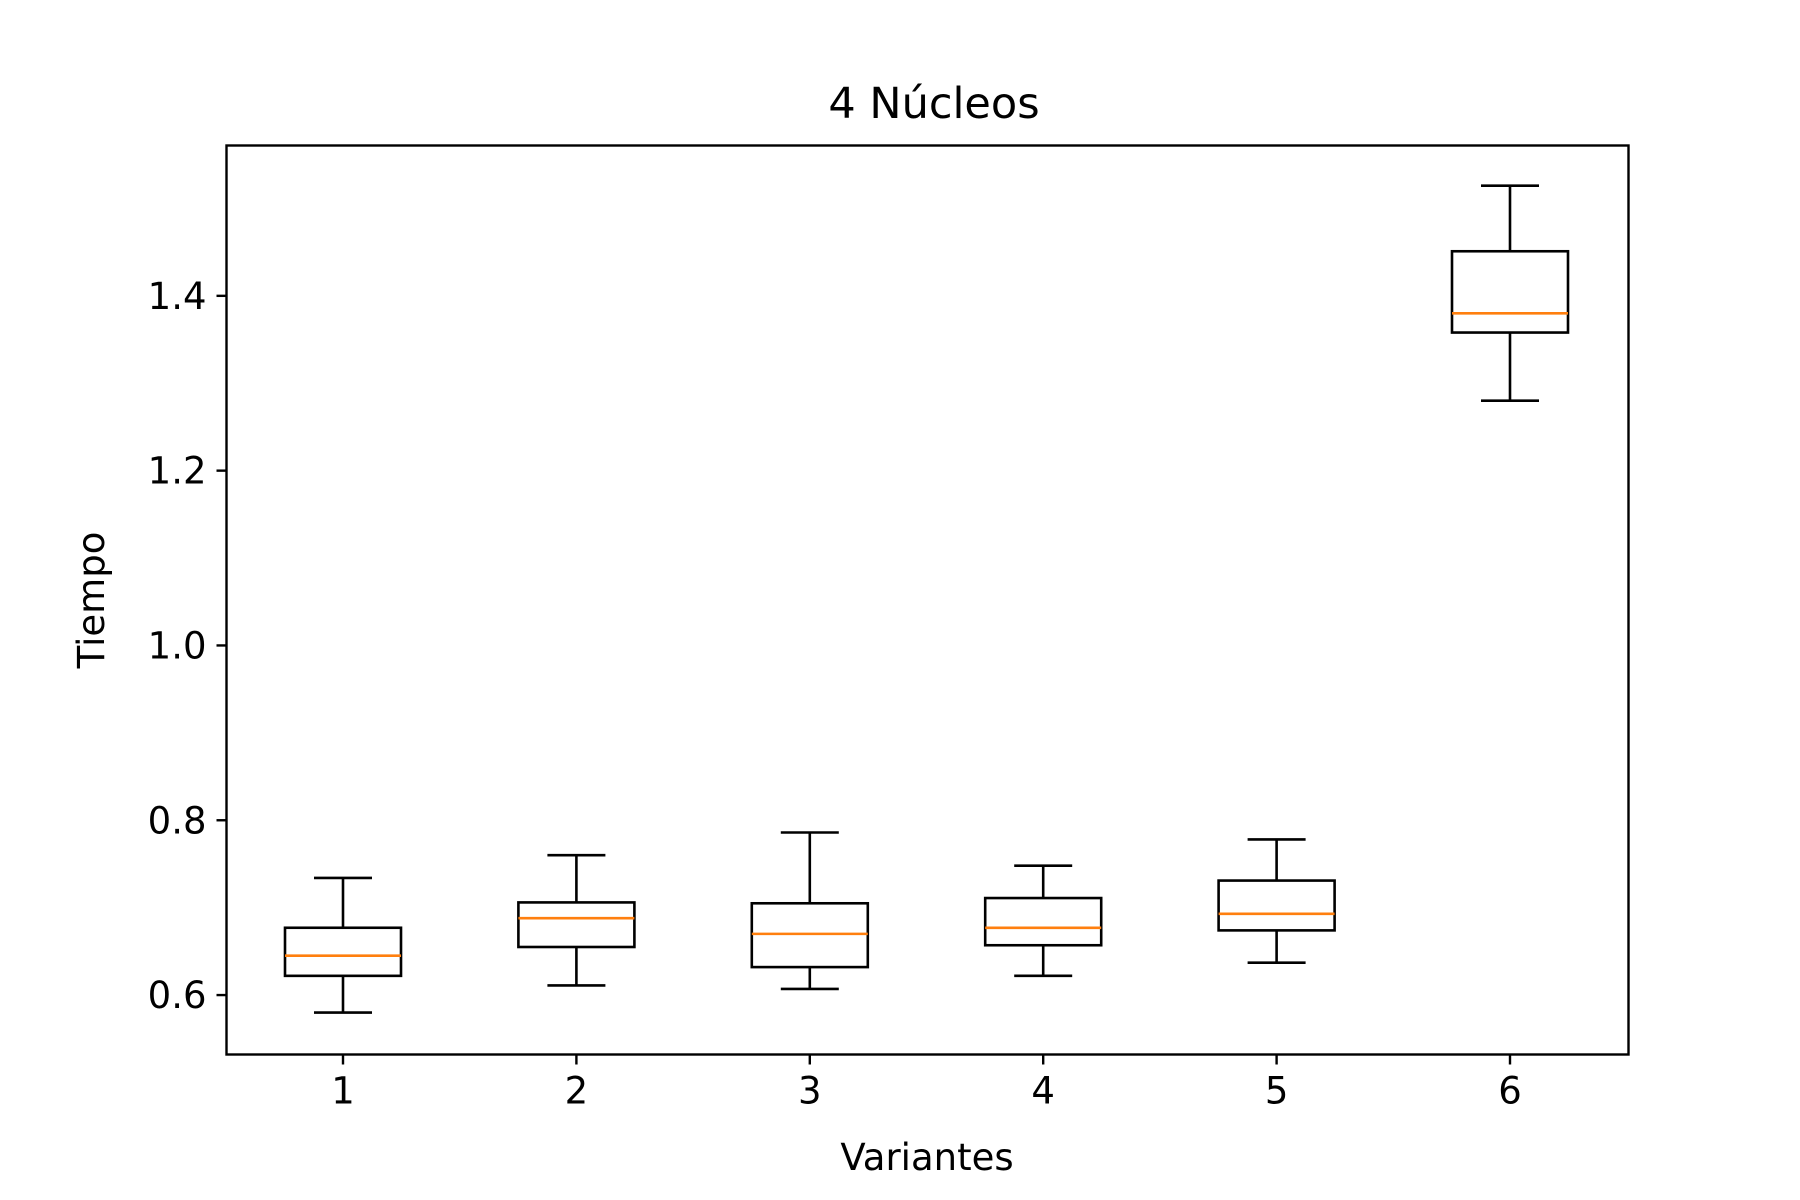  Describe the element at coordinates (1277, 1091) in the screenshot. I see `x-tick-label: 5` at that location.